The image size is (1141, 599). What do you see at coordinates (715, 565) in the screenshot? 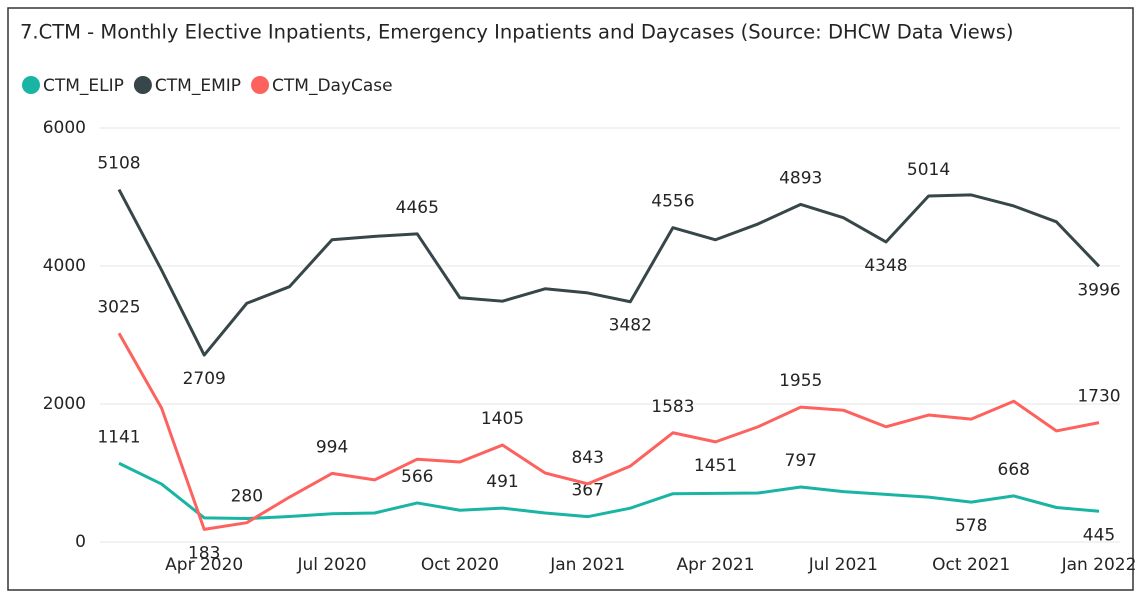
I see `x-tick-label: Apr 2021` at bounding box center [715, 565].